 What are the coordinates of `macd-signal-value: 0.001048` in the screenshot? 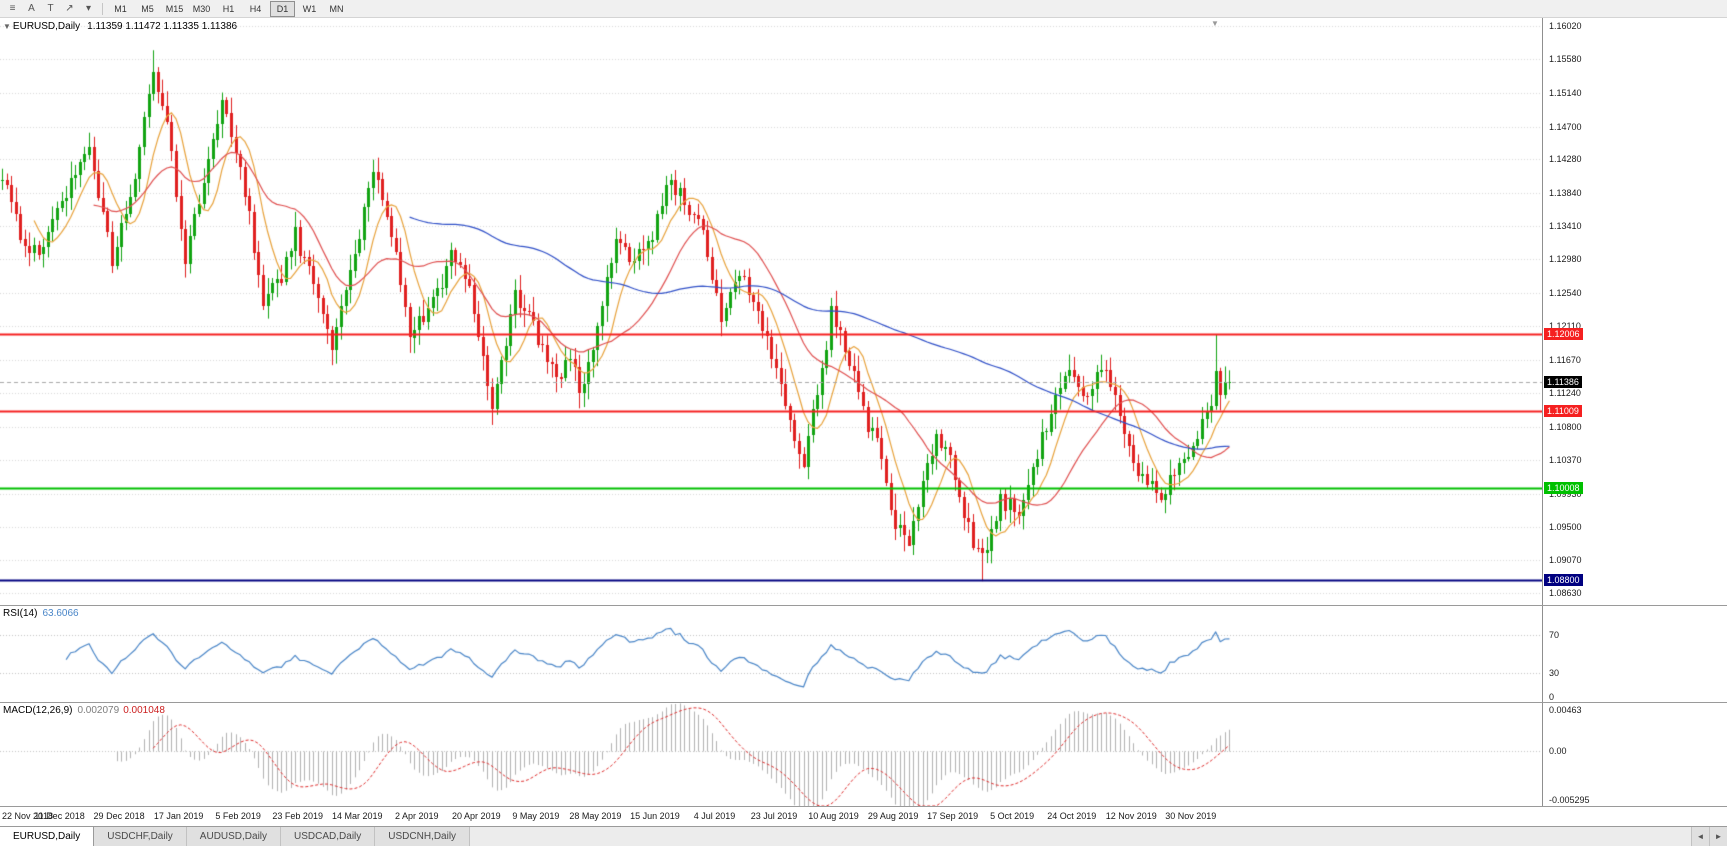 It's located at (144, 710).